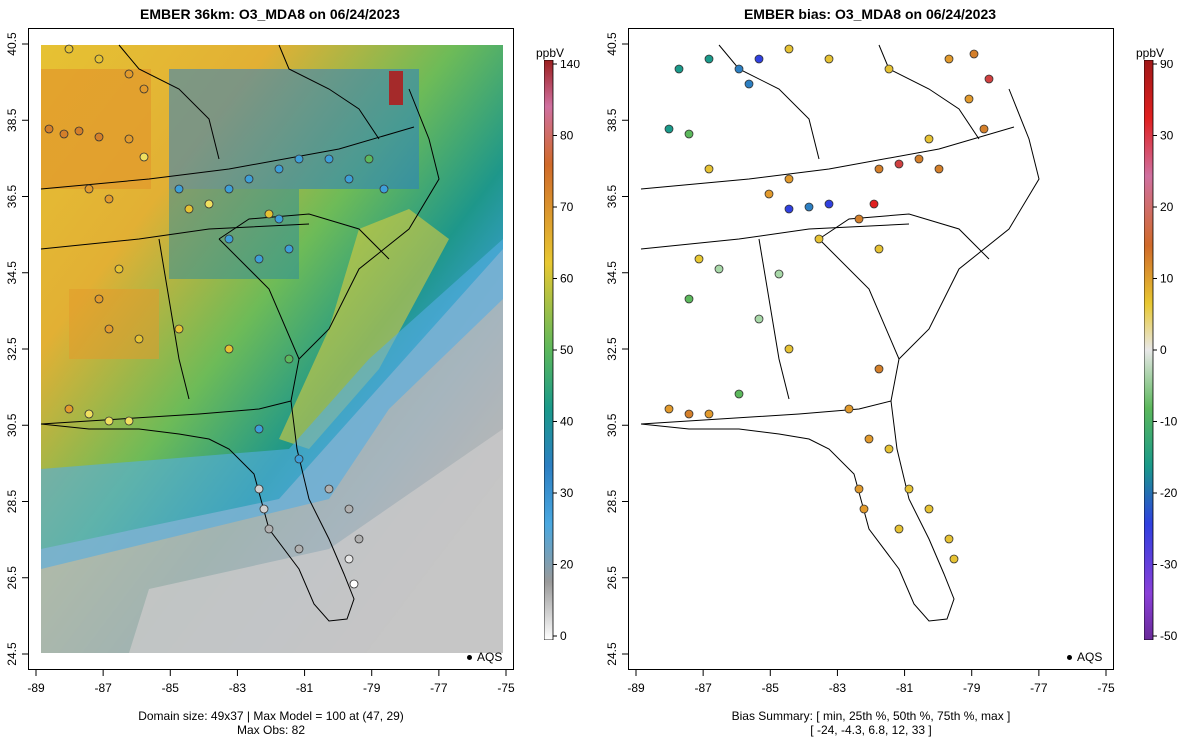 The image size is (1200, 750). Describe the element at coordinates (12, 273) in the screenshot. I see `left-y-tick-label: 34.5` at that location.